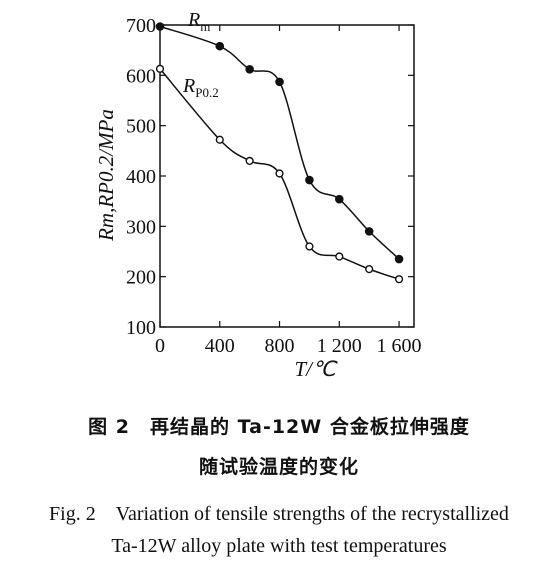 This screenshot has height=571, width=558. What do you see at coordinates (160, 346) in the screenshot?
I see `x-tick-label: 0` at bounding box center [160, 346].